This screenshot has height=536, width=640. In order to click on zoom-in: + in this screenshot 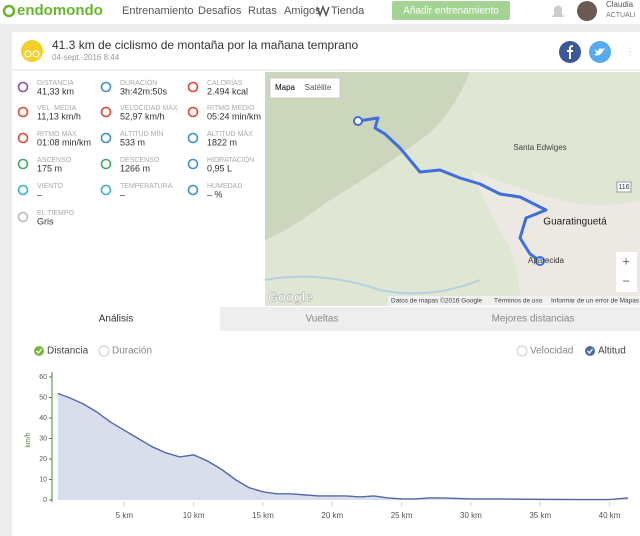, I will do `click(626, 260)`.